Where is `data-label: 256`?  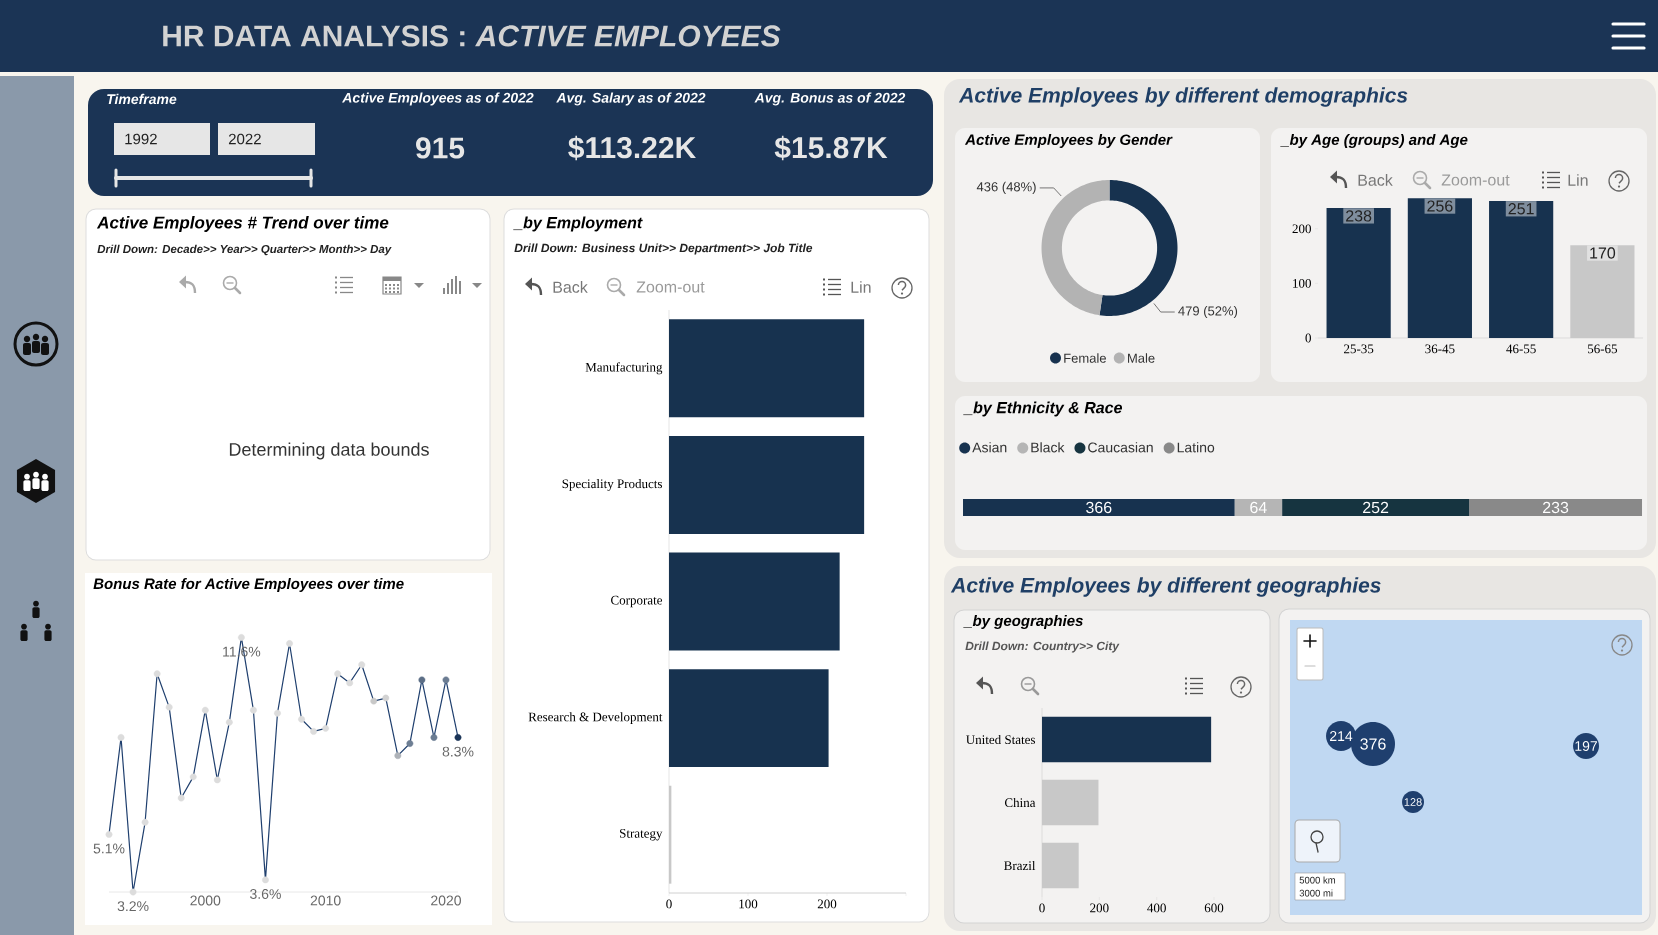 data-label: 256 is located at coordinates (1440, 206).